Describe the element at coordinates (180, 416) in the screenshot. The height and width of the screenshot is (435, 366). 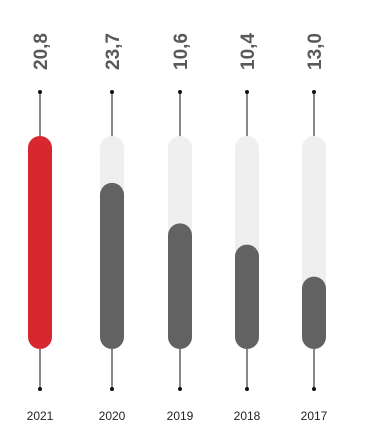
I see `category-label-2019: 2019` at that location.